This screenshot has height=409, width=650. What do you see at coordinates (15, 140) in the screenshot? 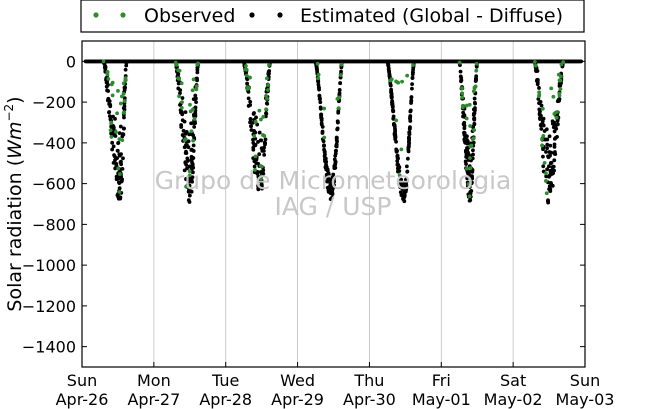
I see `y-axis-label-unit: Wm` at bounding box center [15, 140].